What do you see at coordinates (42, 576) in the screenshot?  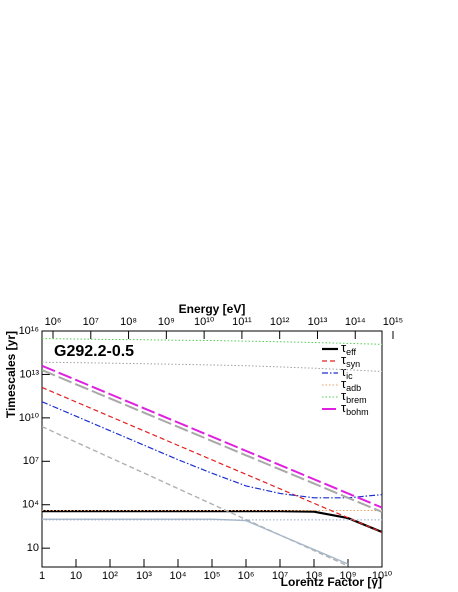 I see `x-tick-label: 1` at bounding box center [42, 576].